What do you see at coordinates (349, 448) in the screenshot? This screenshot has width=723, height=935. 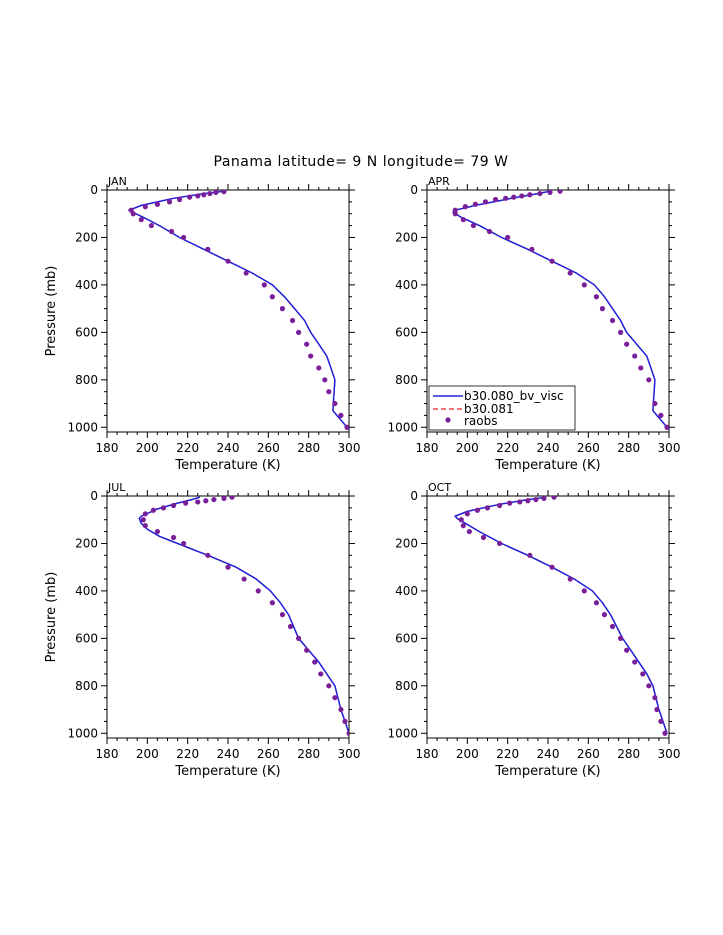 I see `x-tick-label: 300` at bounding box center [349, 448].